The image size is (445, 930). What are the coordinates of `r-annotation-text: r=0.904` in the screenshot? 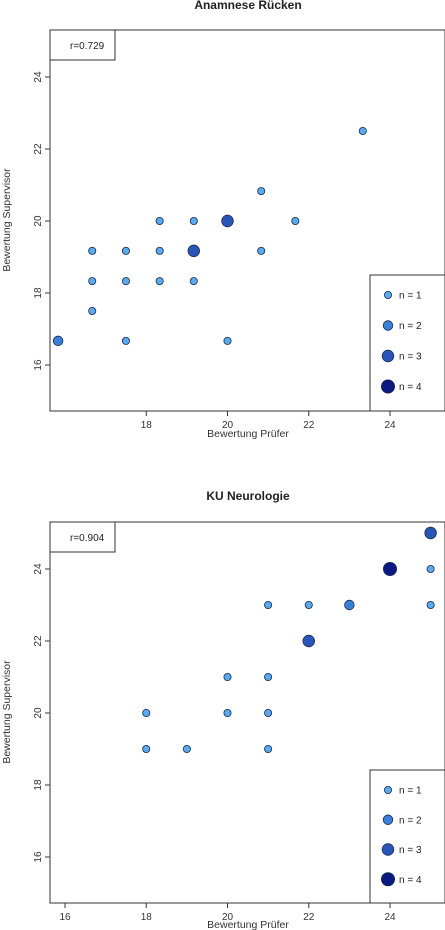 It's located at (87, 538).